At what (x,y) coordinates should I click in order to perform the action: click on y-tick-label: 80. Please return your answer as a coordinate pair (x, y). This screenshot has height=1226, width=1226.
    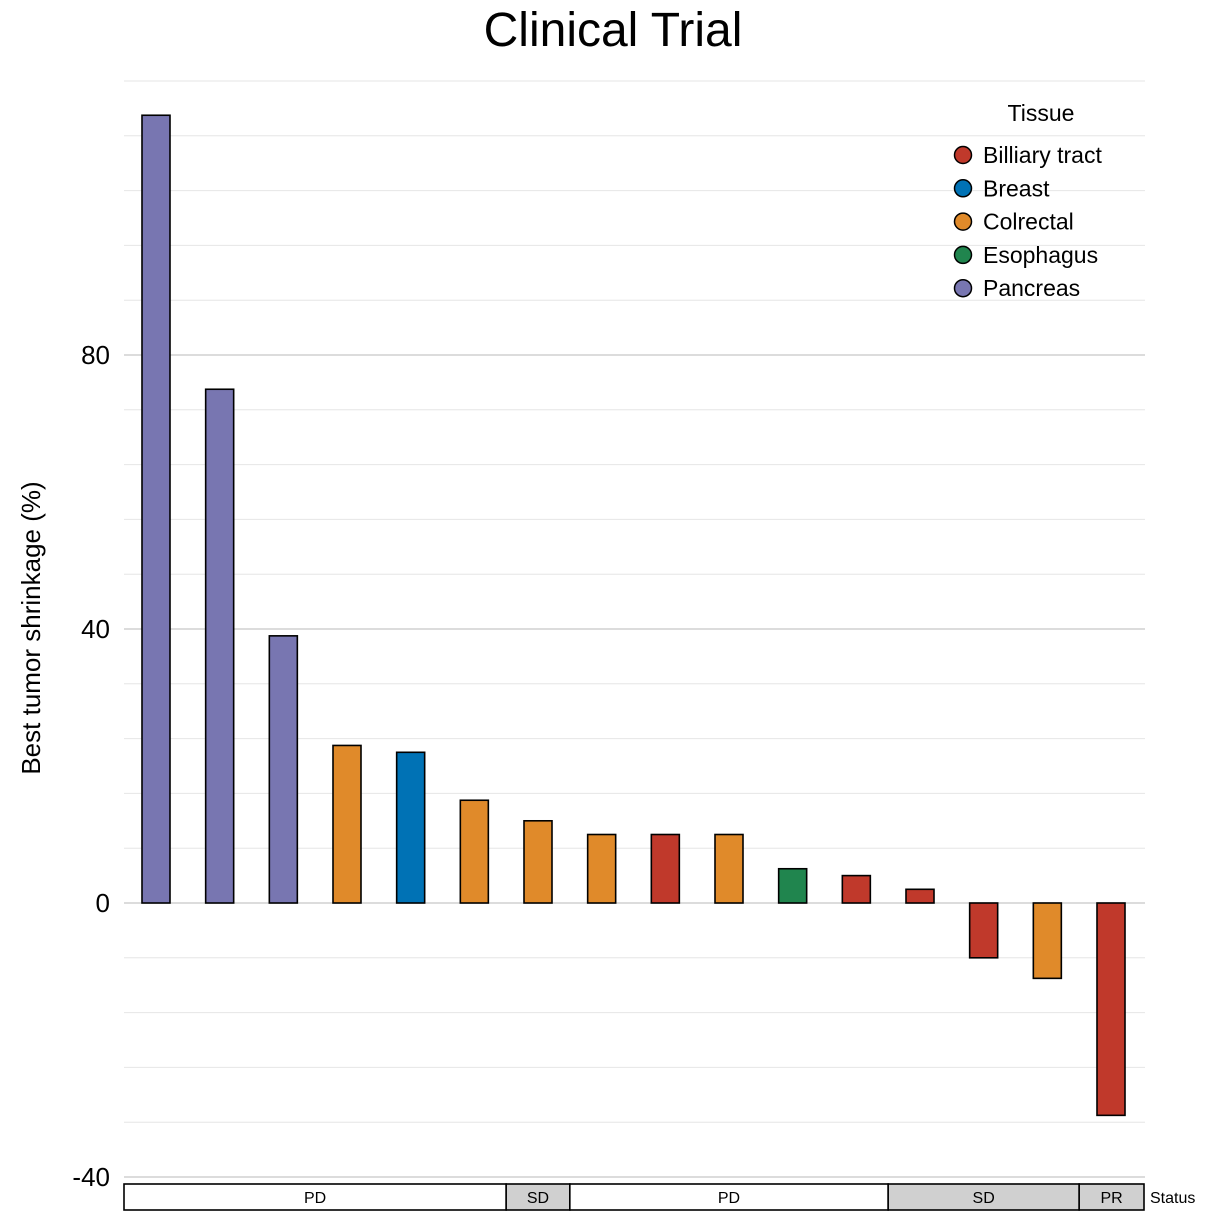
    Looking at the image, I should click on (95, 355).